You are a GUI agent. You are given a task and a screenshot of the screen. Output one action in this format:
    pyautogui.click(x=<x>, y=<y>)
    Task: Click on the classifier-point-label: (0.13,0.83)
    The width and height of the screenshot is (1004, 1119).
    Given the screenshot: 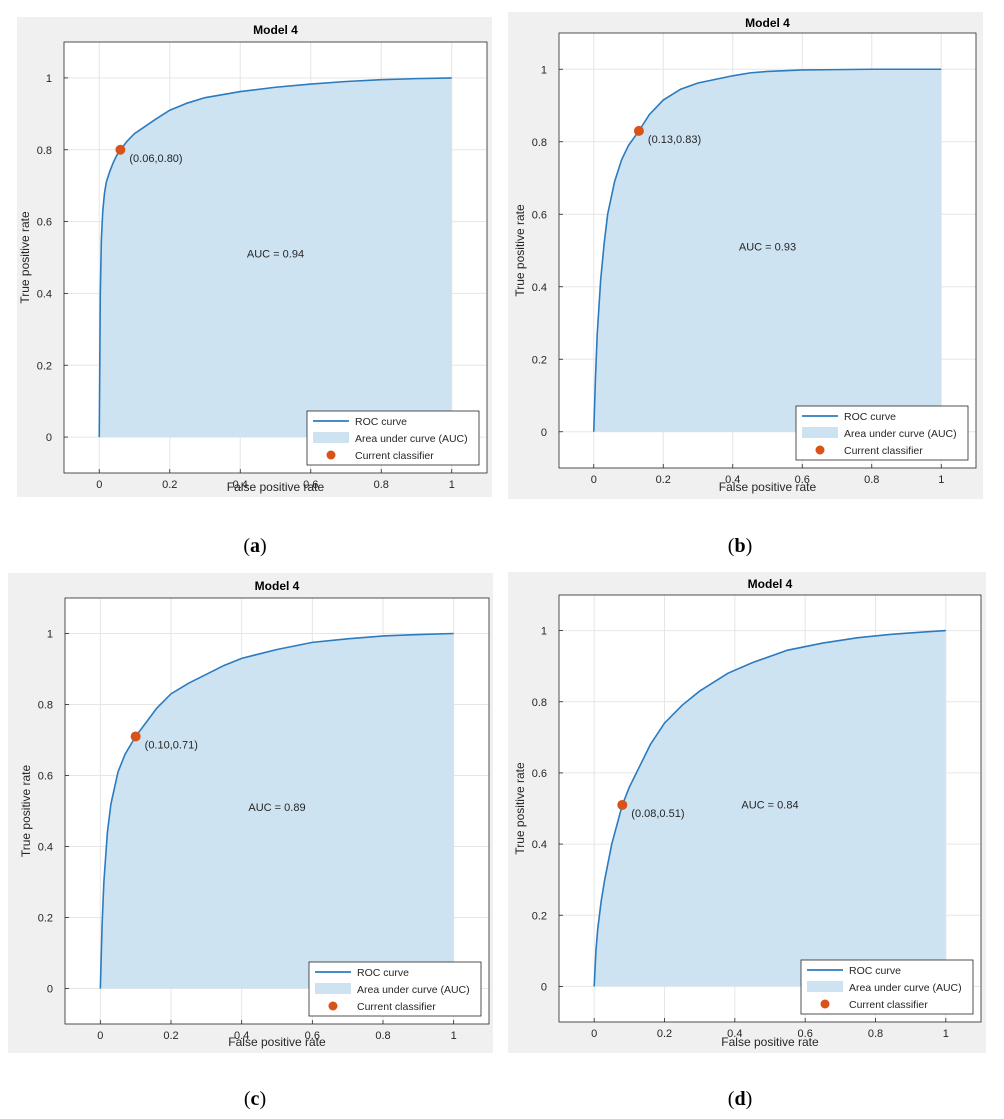 What is the action you would take?
    pyautogui.click(x=674, y=140)
    